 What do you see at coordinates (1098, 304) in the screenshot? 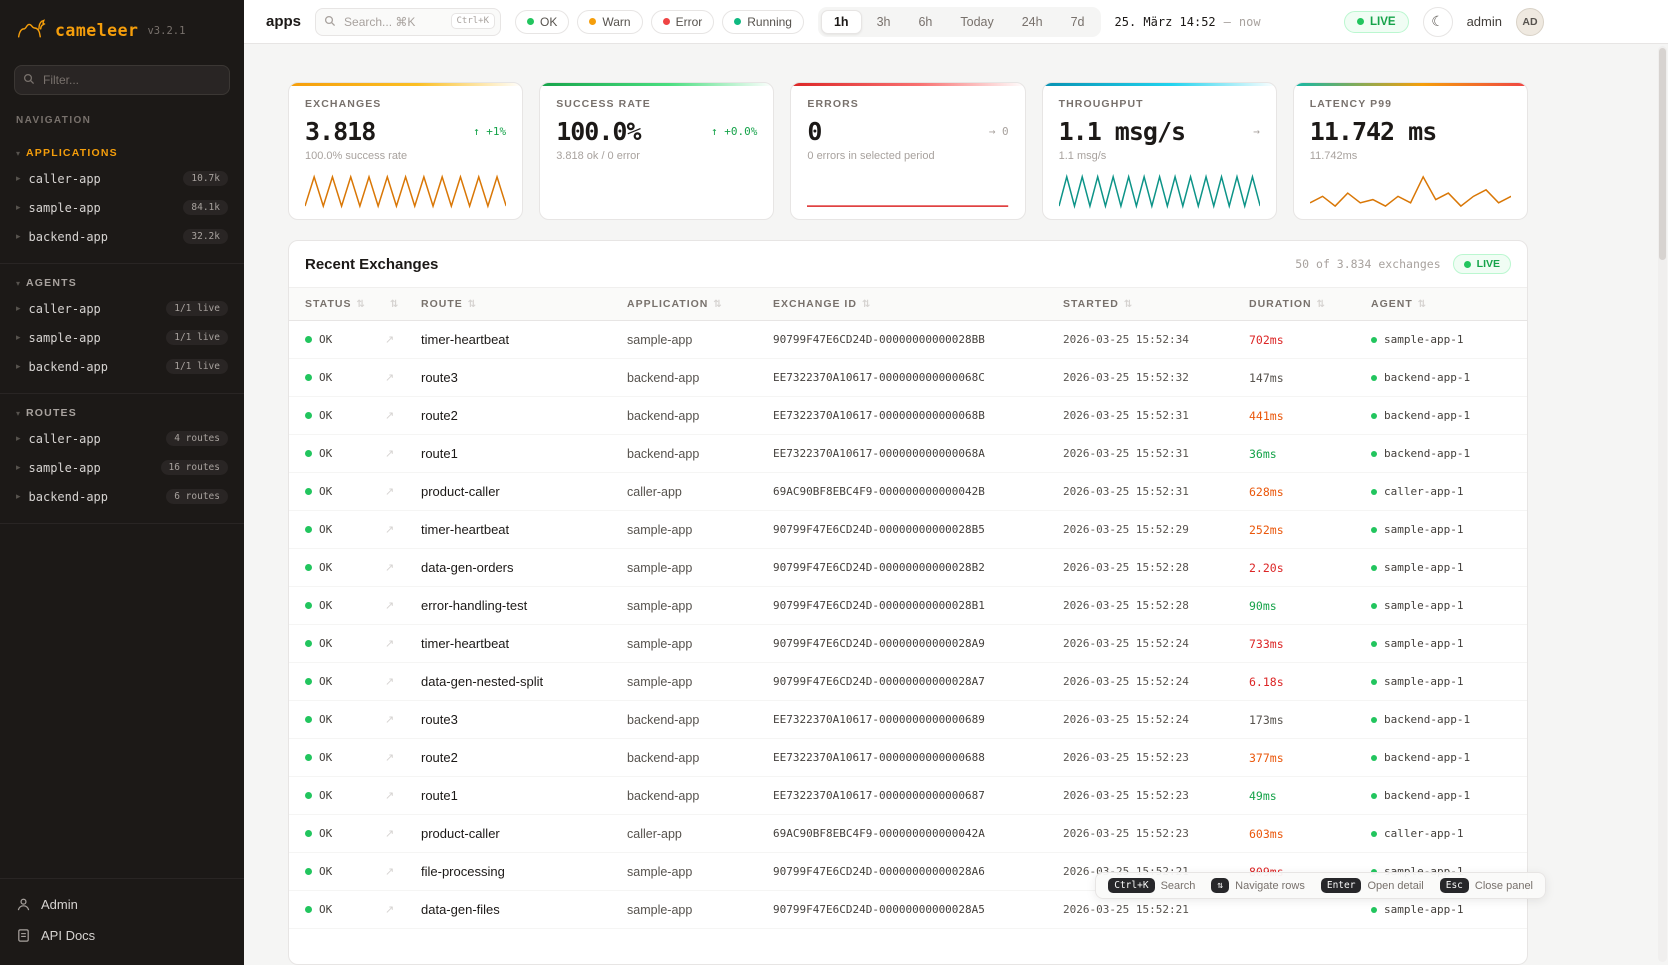
I see `column-header-started: STARTED ⇅` at bounding box center [1098, 304].